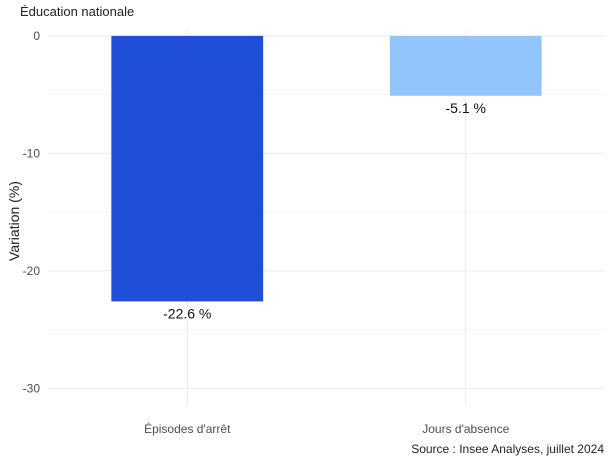  What do you see at coordinates (465, 429) in the screenshot?
I see `x-tick-label: Jours d'absence` at bounding box center [465, 429].